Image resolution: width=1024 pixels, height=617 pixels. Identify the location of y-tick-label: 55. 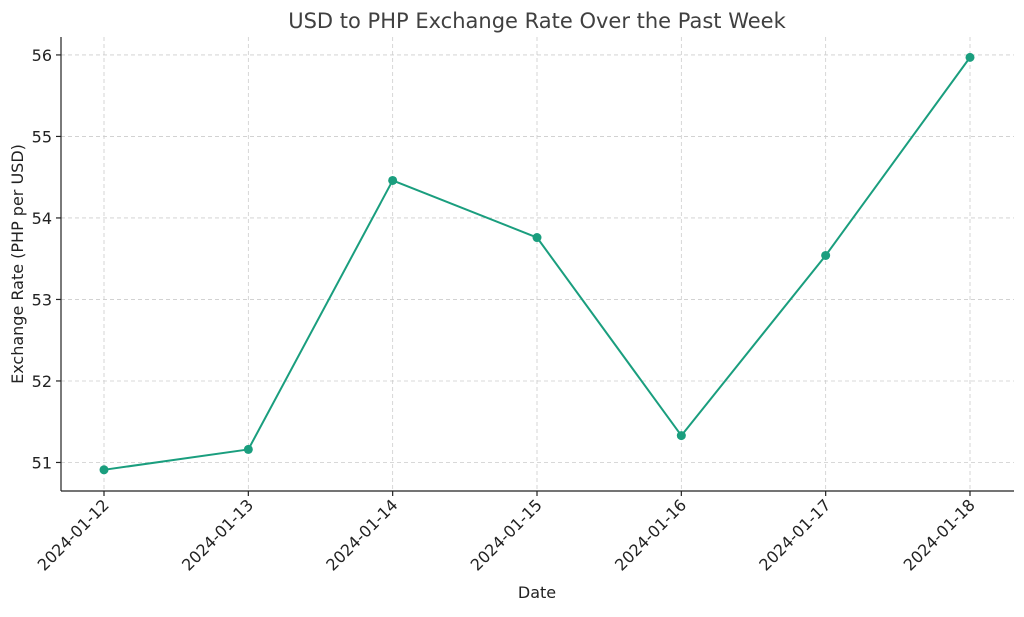
(42, 136).